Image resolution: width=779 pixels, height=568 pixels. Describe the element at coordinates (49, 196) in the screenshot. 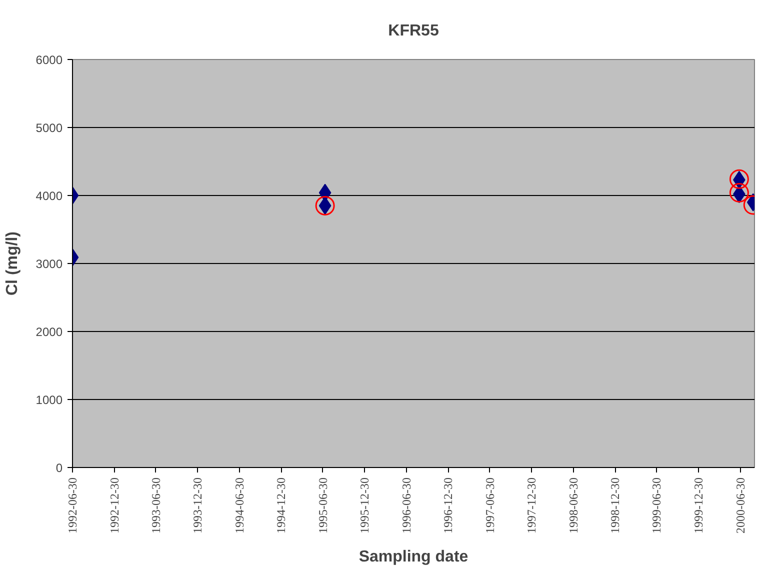

I see `y-tick-label: 4000` at that location.